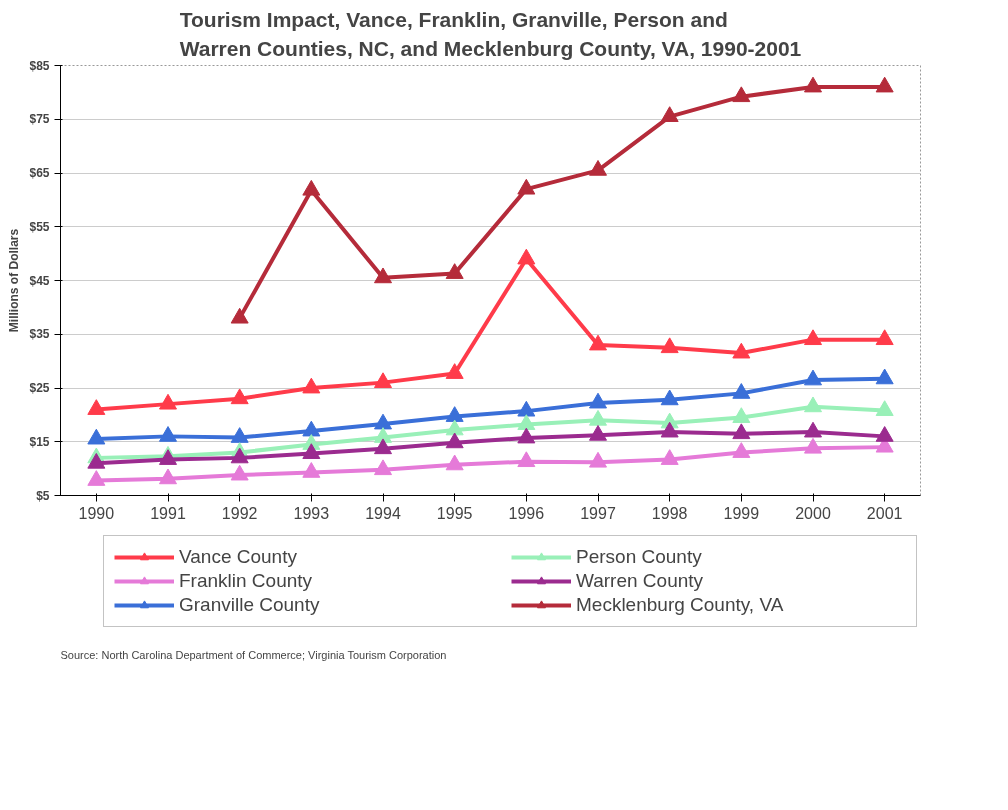 The image size is (1008, 810). What do you see at coordinates (246, 581) in the screenshot?
I see `legend-label: Franklin County` at bounding box center [246, 581].